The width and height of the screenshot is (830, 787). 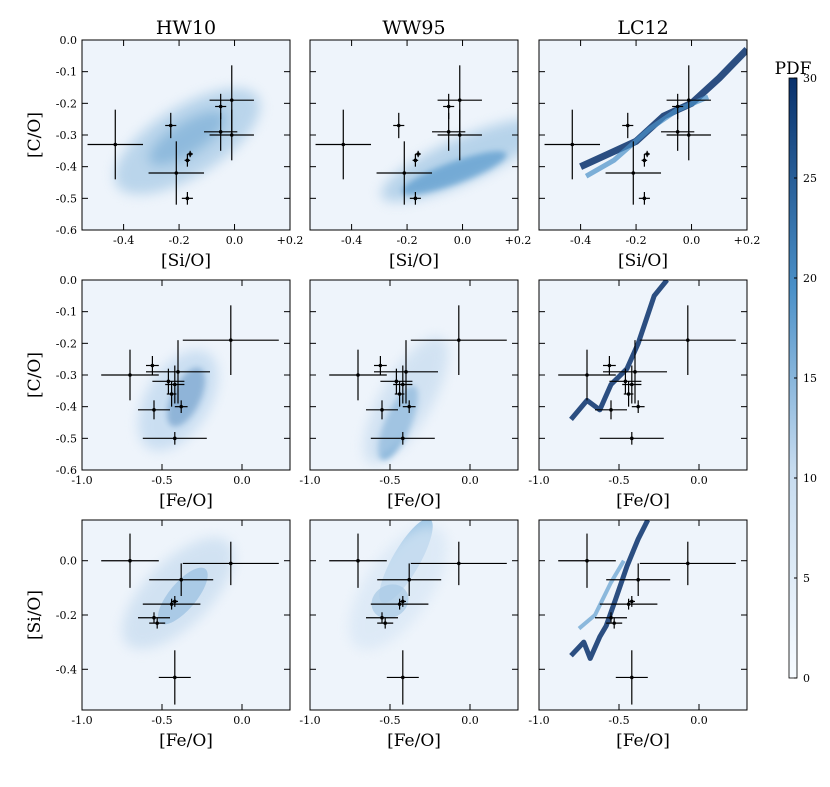 I want to click on colorbar-label: PDF, so click(x=793, y=69).